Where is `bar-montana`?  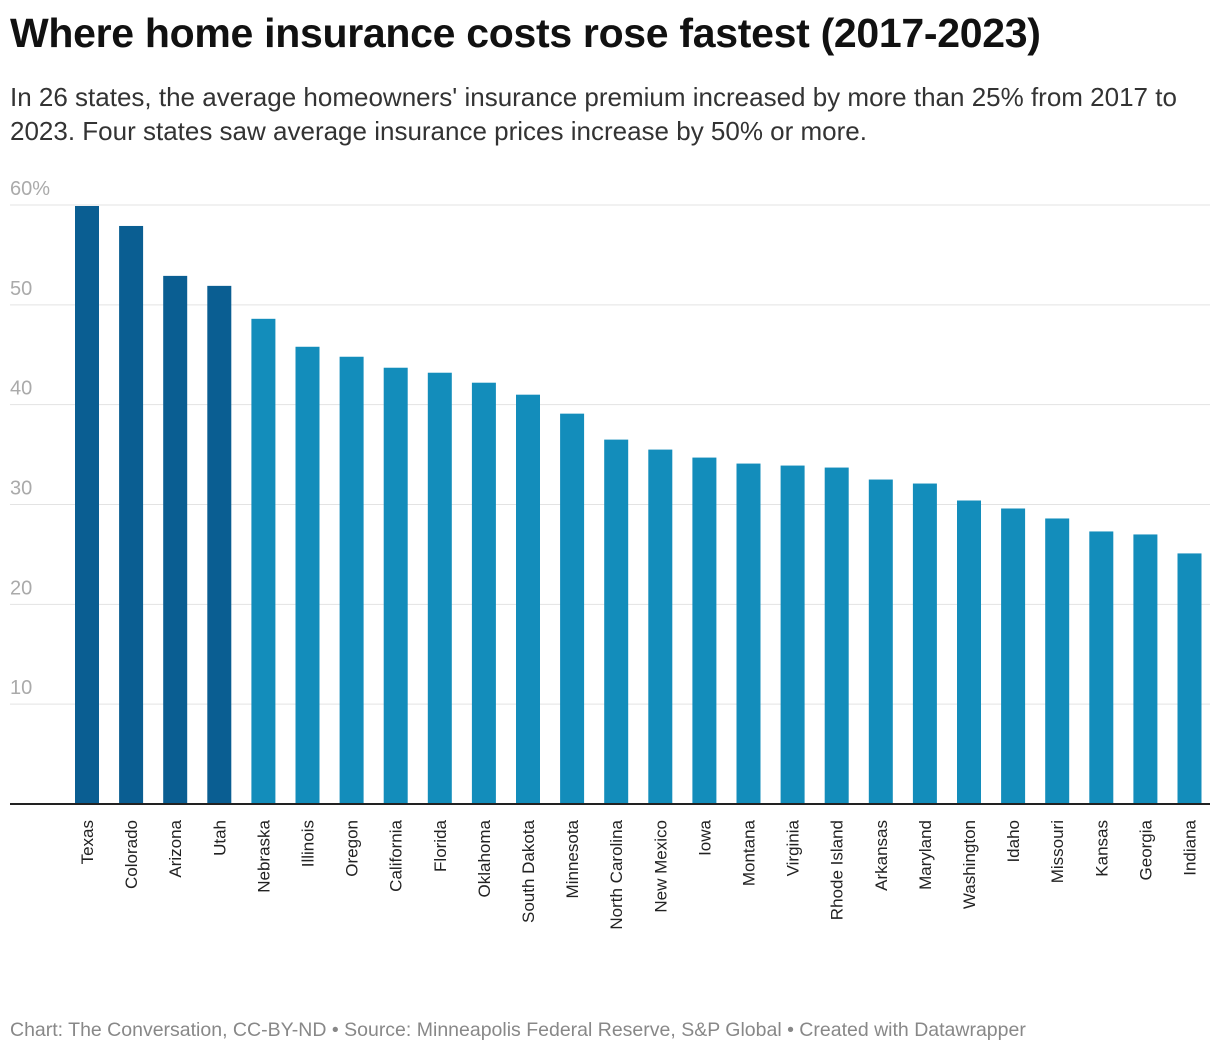
bar-montana is located at coordinates (748, 633).